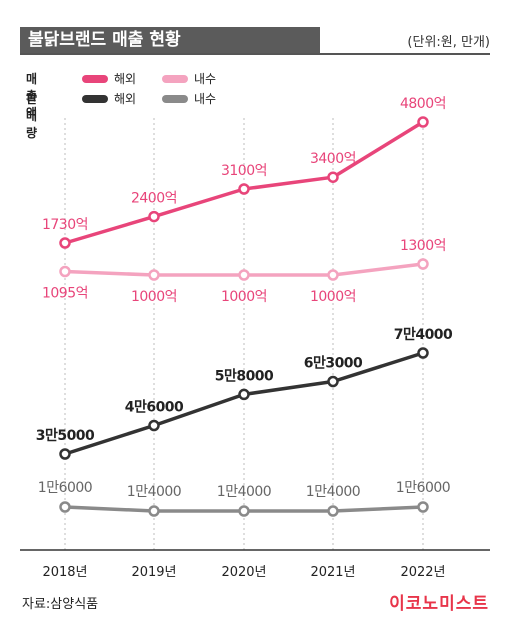  What do you see at coordinates (439, 604) in the screenshot?
I see `brand-logo: 이코노미스트` at bounding box center [439, 604].